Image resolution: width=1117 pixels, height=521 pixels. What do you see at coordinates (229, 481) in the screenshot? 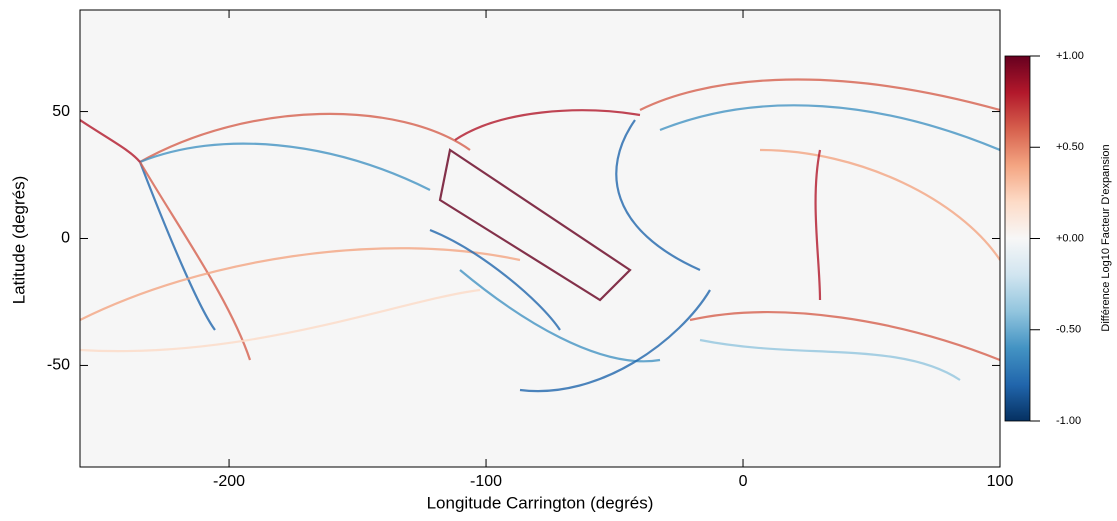
I see `x-tick-label: -200` at bounding box center [229, 481].